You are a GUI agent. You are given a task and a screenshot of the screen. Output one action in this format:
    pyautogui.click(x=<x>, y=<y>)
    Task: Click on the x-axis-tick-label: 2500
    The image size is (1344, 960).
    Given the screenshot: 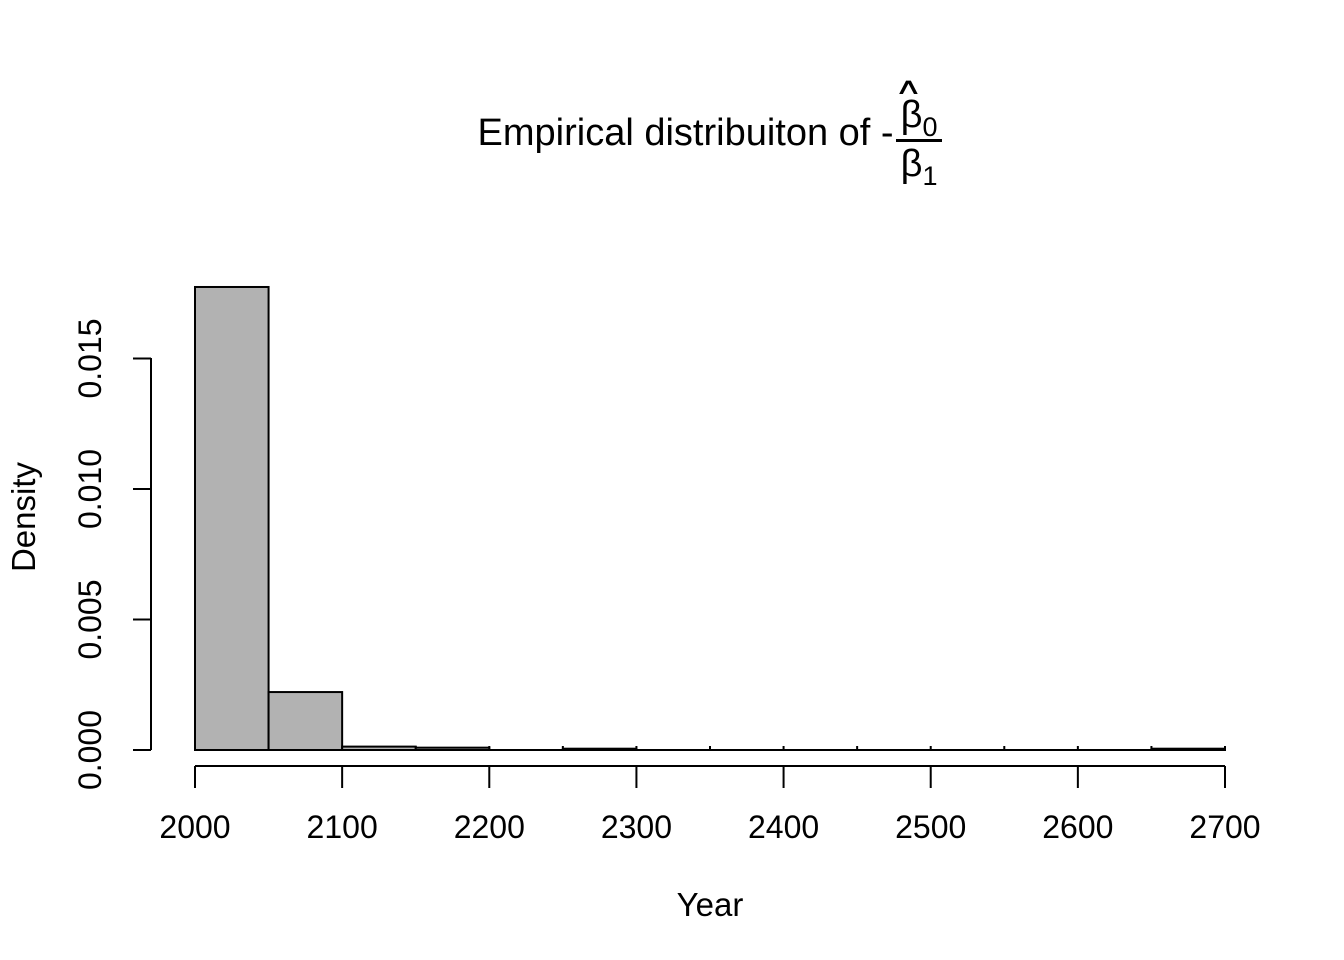 What is the action you would take?
    pyautogui.click(x=930, y=827)
    